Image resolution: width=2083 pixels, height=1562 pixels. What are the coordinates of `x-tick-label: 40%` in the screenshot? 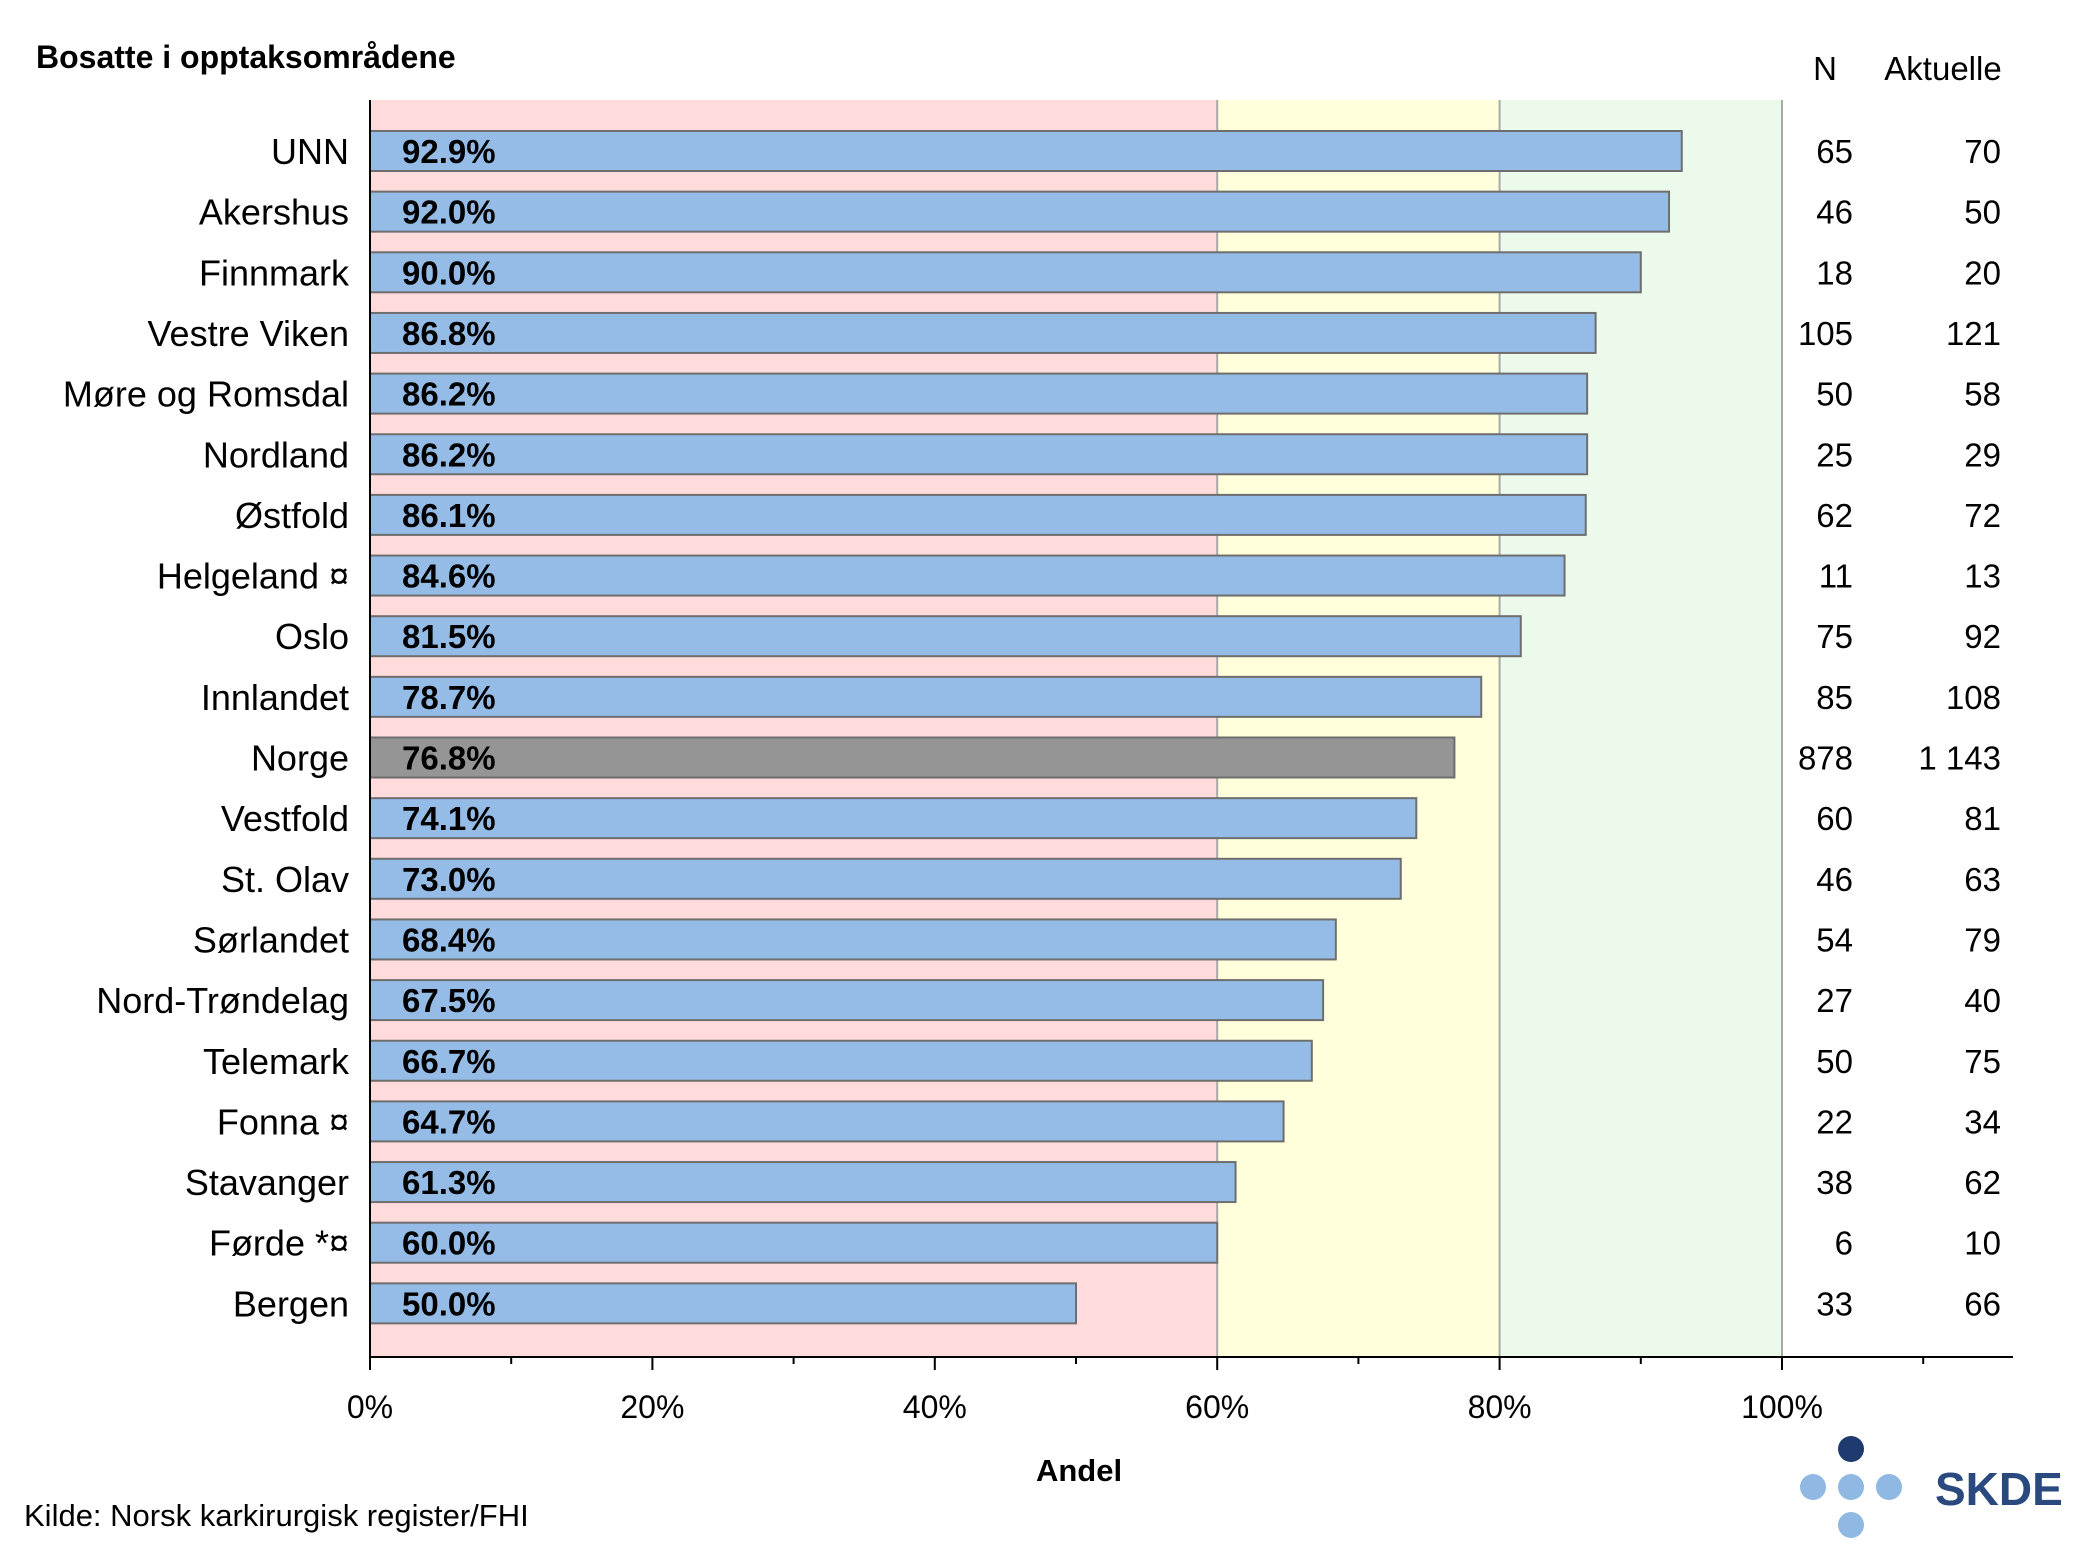 It's located at (935, 1407).